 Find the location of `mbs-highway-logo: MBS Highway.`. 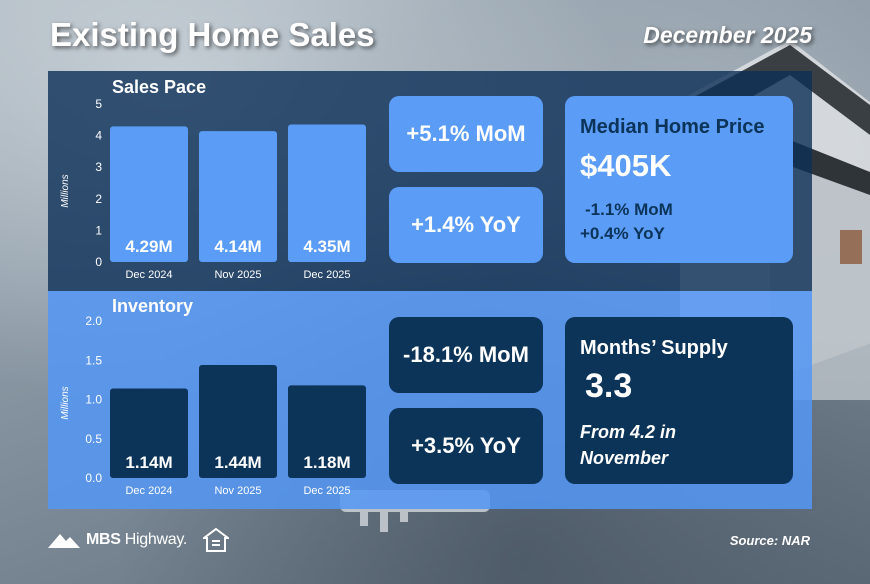

mbs-highway-logo: MBS Highway. is located at coordinates (139, 540).